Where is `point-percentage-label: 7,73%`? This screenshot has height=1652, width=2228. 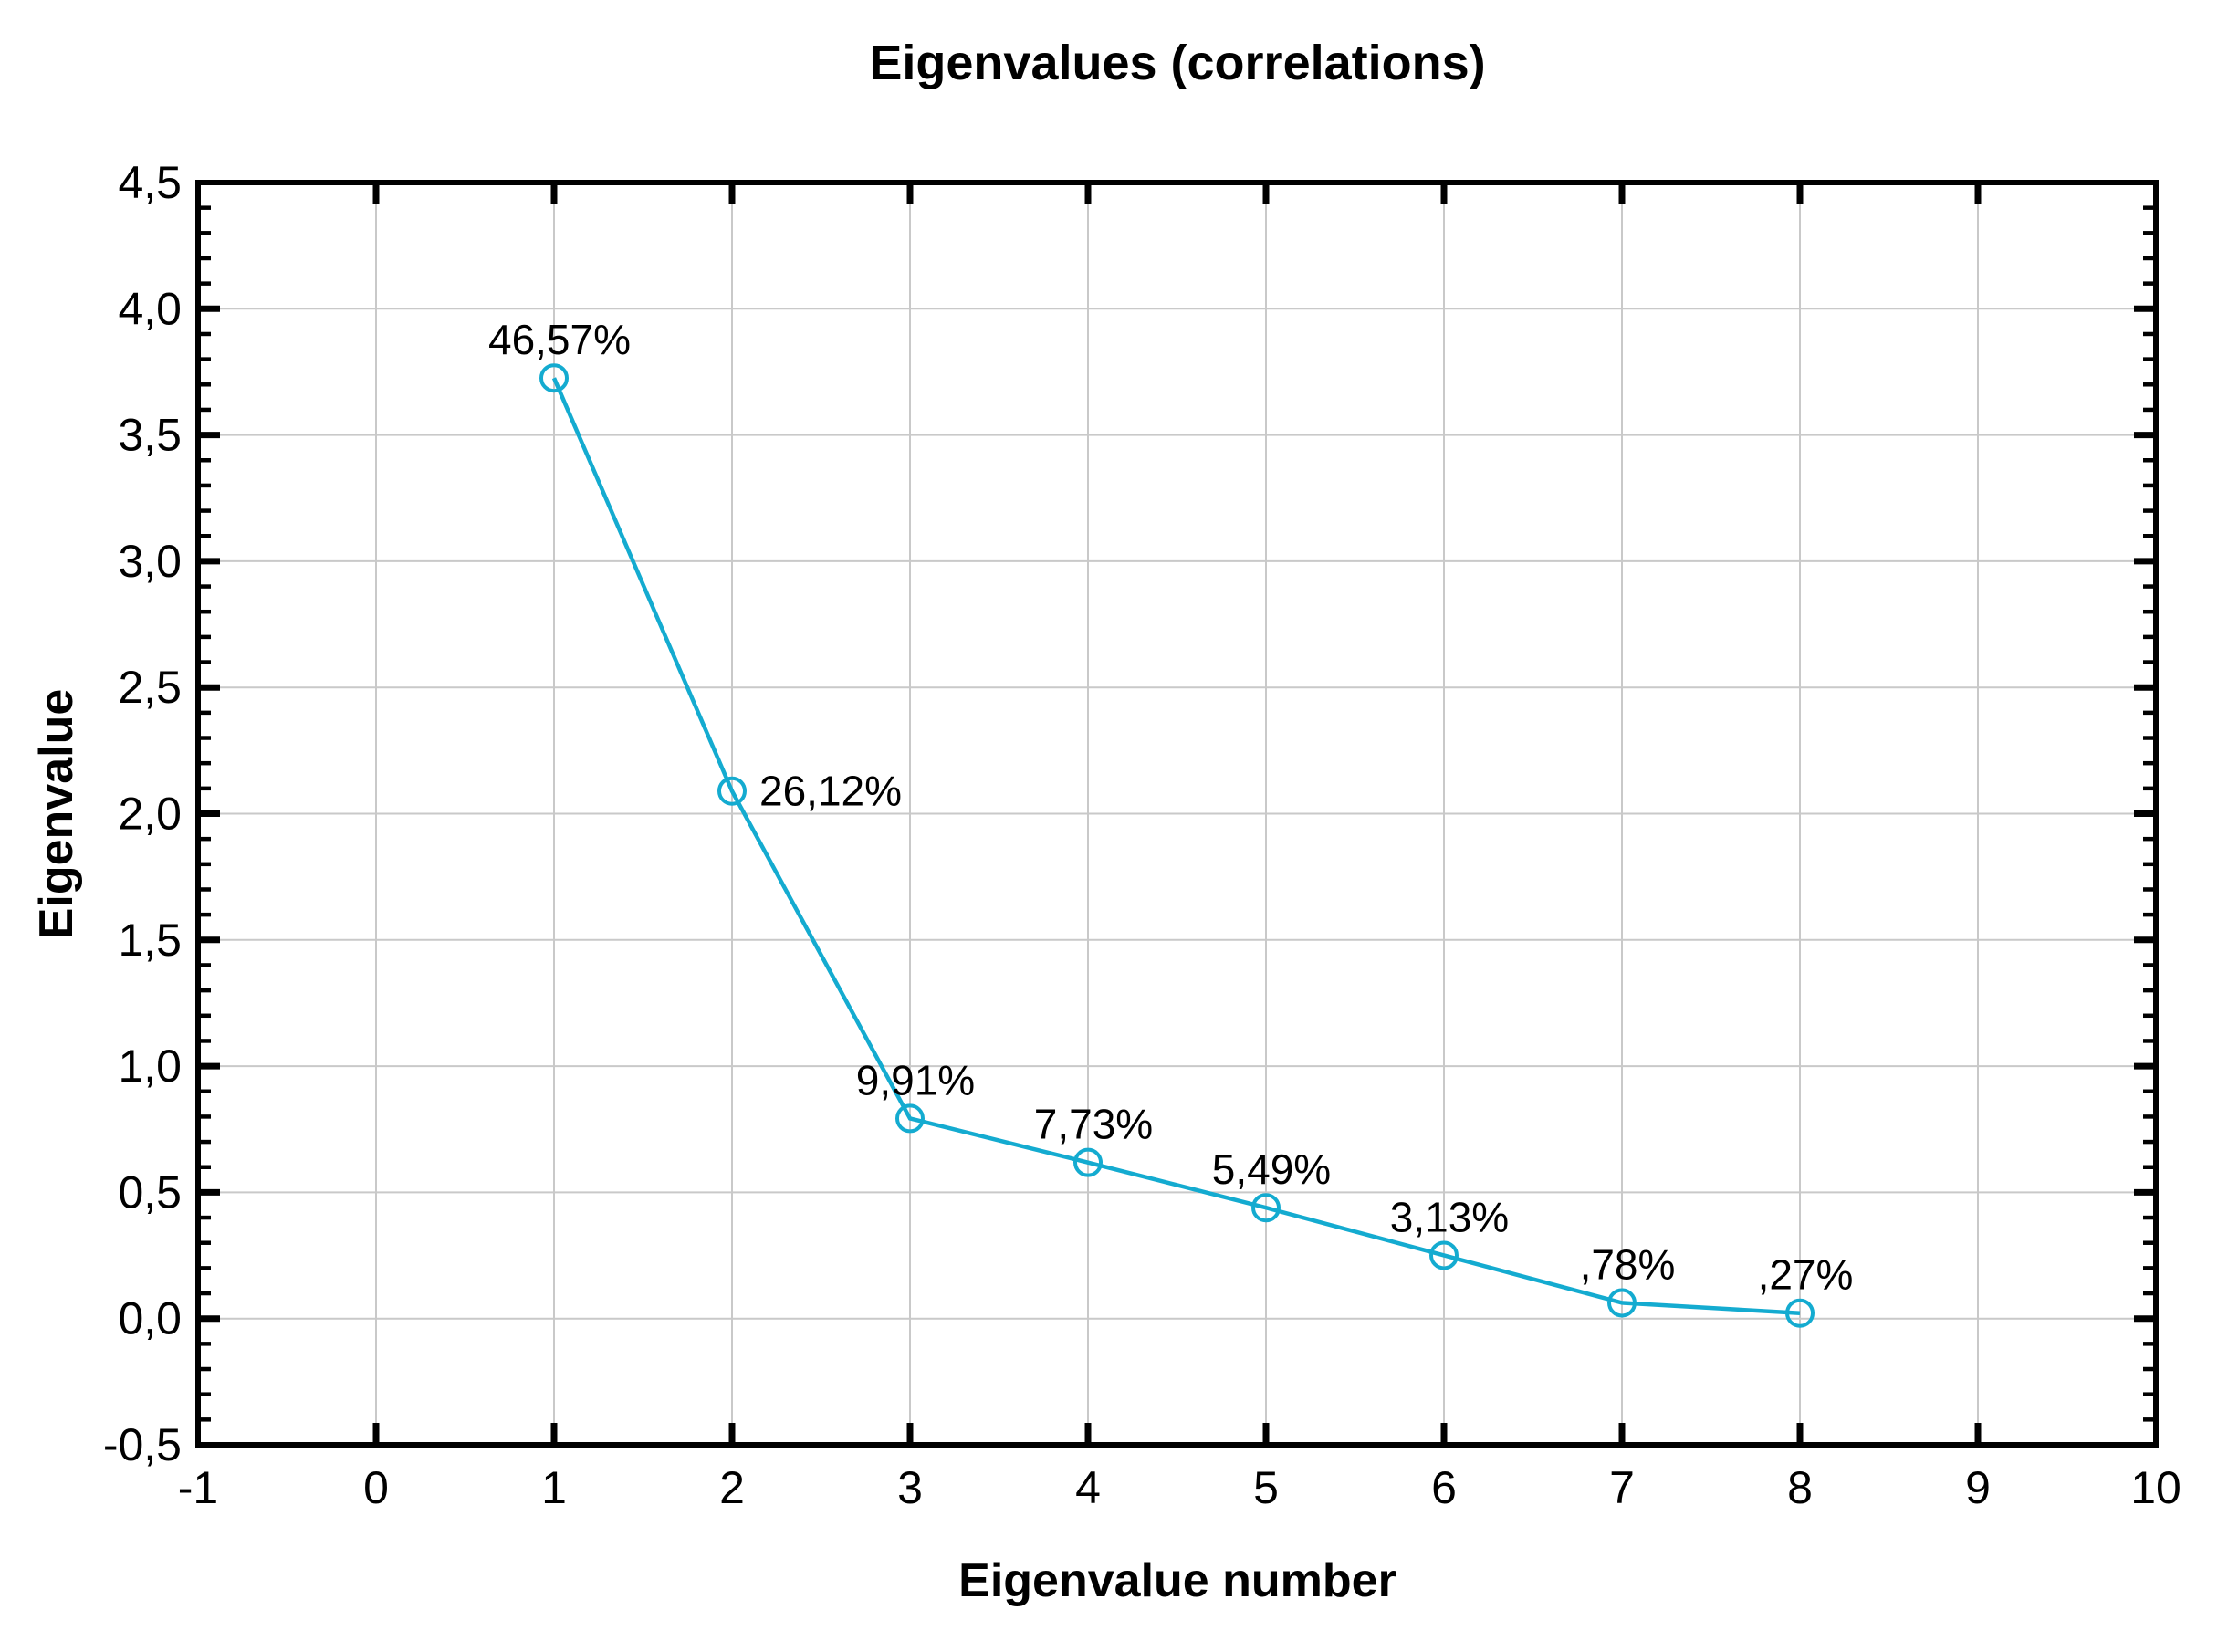 point-percentage-label: 7,73% is located at coordinates (1093, 1124).